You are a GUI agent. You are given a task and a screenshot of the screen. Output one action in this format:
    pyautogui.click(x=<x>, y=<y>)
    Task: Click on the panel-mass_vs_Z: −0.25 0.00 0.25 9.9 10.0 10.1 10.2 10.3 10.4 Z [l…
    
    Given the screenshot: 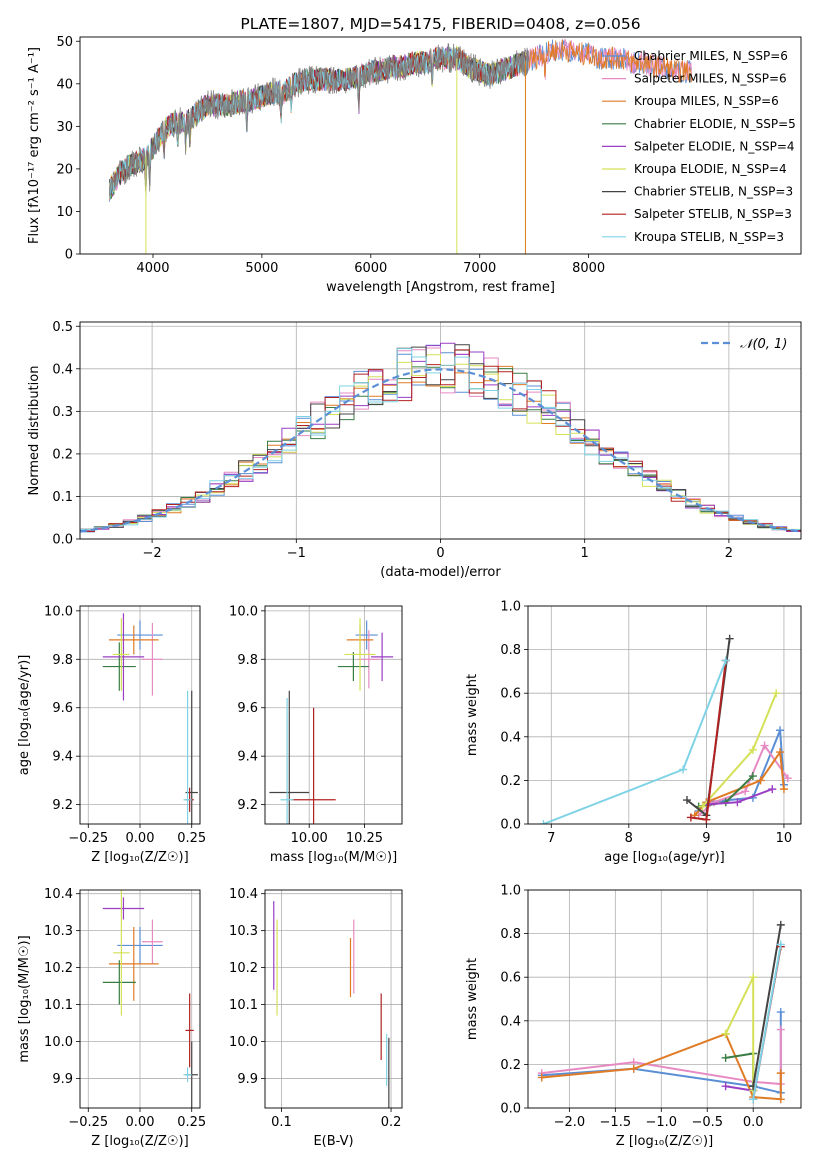 What is the action you would take?
    pyautogui.click(x=111, y=1018)
    